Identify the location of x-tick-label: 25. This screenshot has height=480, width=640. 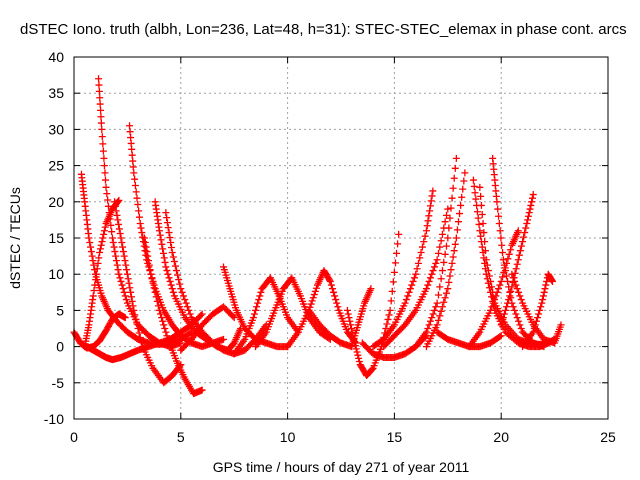
(608, 437).